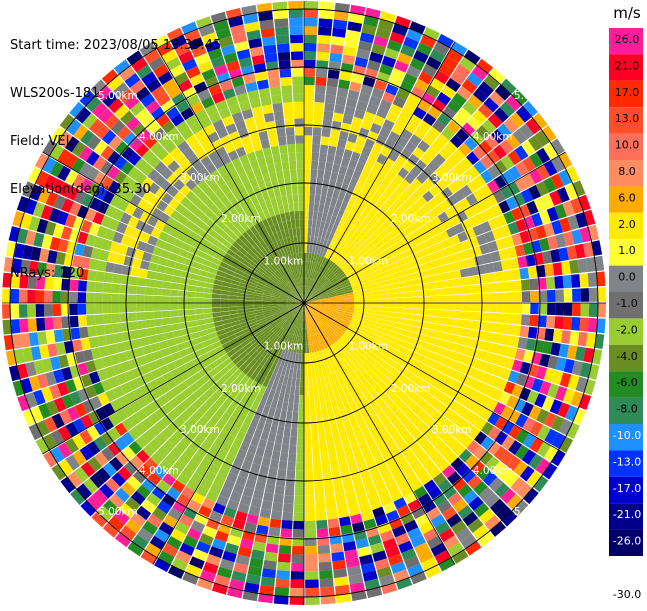 Image resolution: width=647 pixels, height=611 pixels. I want to click on colorbar-label: 10.0, so click(627, 145).